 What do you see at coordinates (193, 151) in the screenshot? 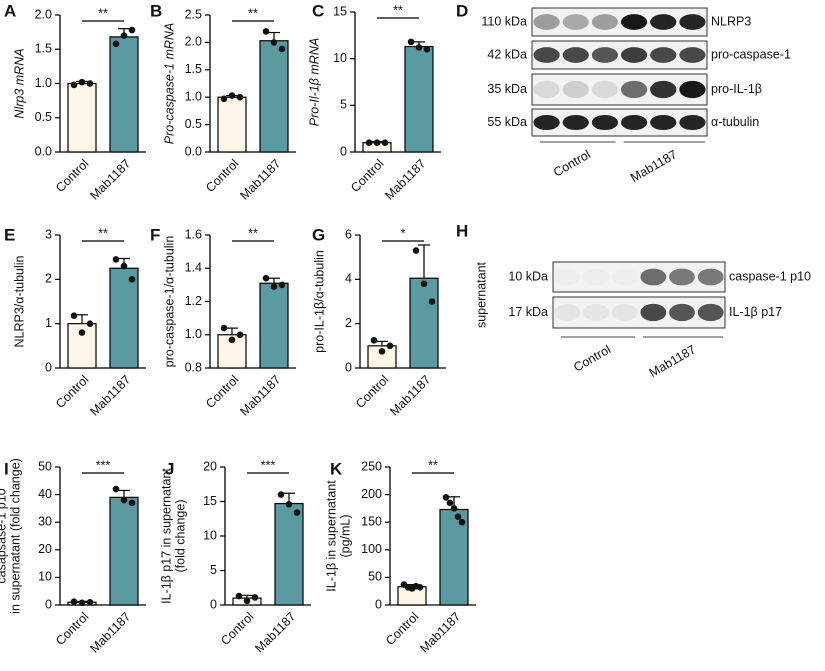
I see `y-tick-label: 0.0` at bounding box center [193, 151].